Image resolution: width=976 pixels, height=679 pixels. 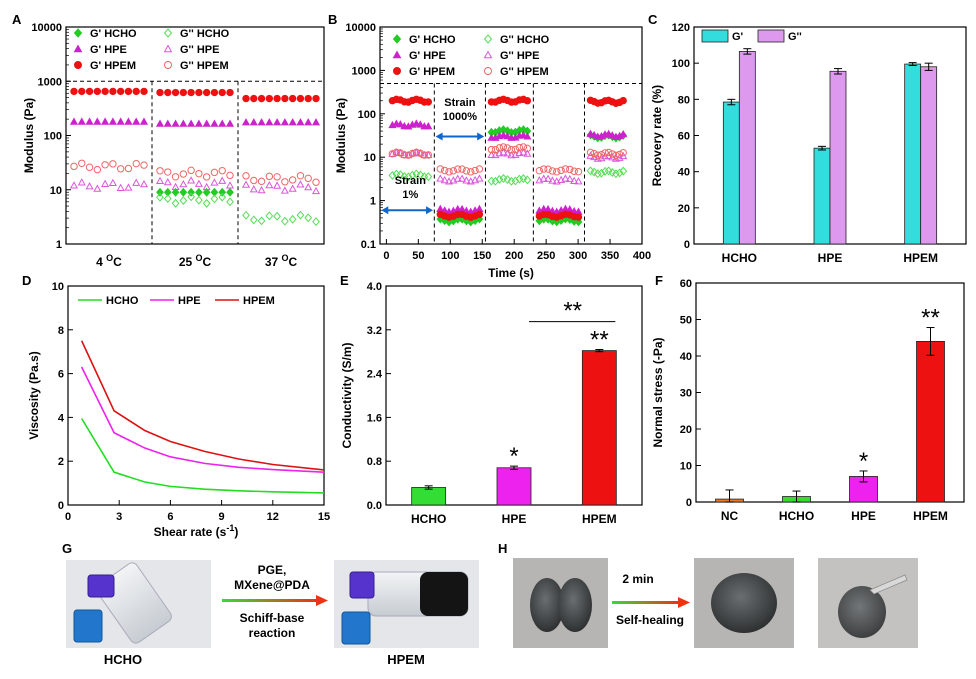 I want to click on y-tick-label: 10000, so click(x=46, y=28).